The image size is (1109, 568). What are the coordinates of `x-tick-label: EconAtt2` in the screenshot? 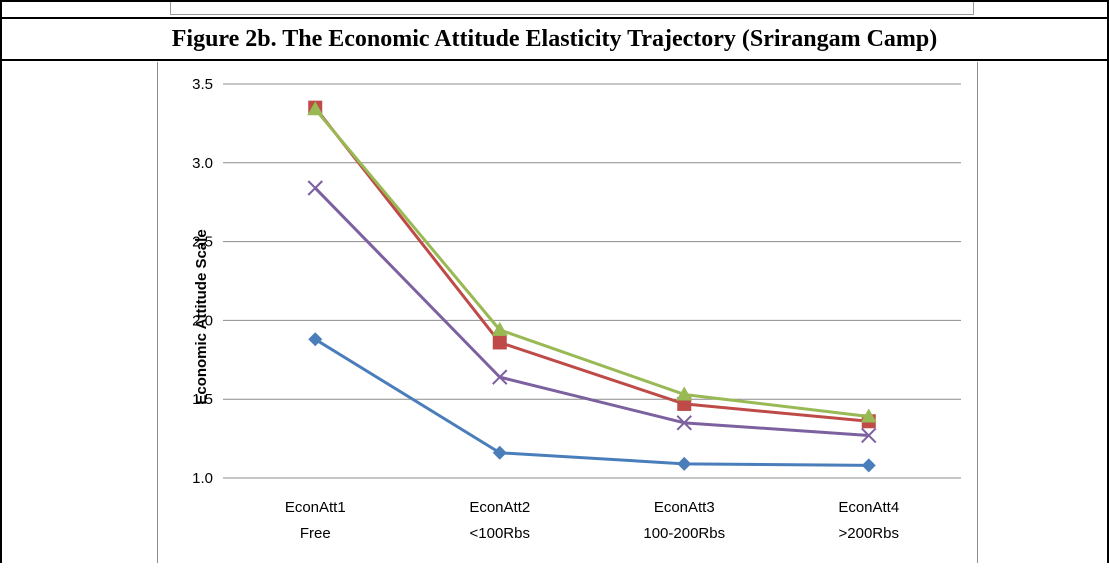 It's located at (499, 507).